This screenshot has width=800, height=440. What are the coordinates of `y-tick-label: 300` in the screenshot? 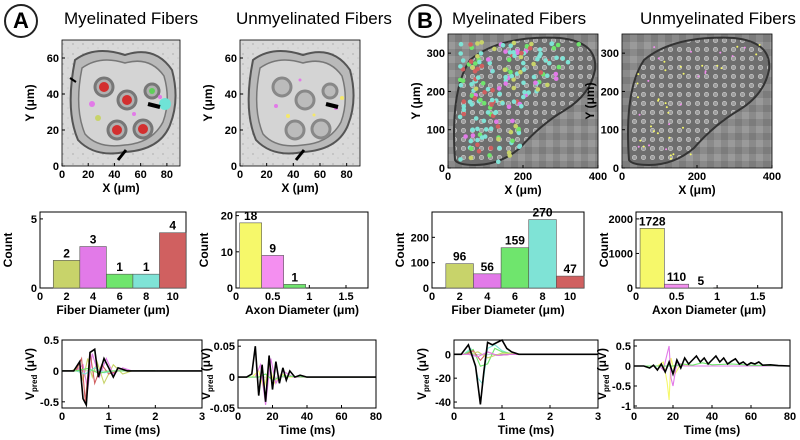 It's located at (610, 54).